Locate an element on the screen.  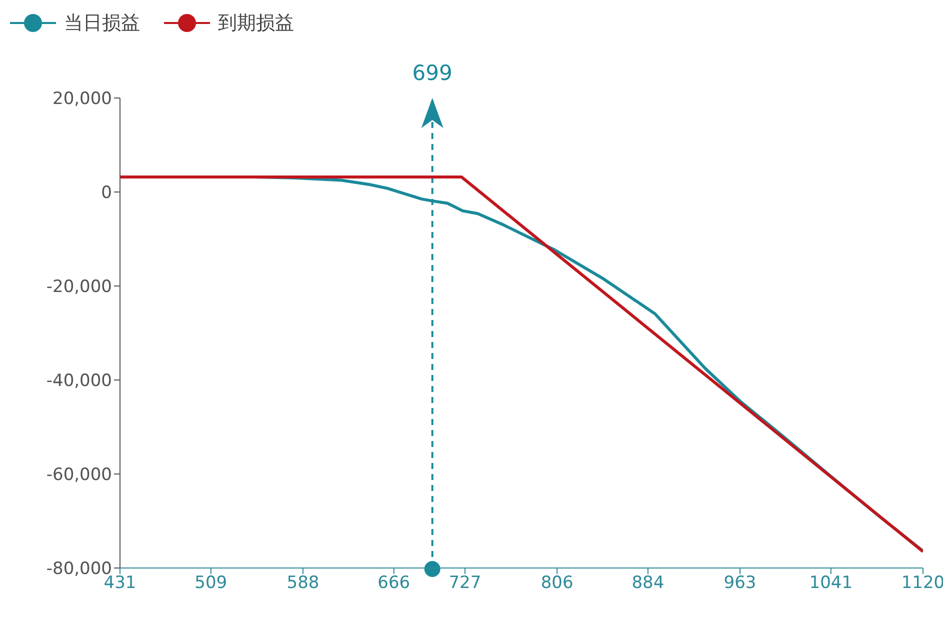
y-tick-label: -20,000 is located at coordinates (79, 287).